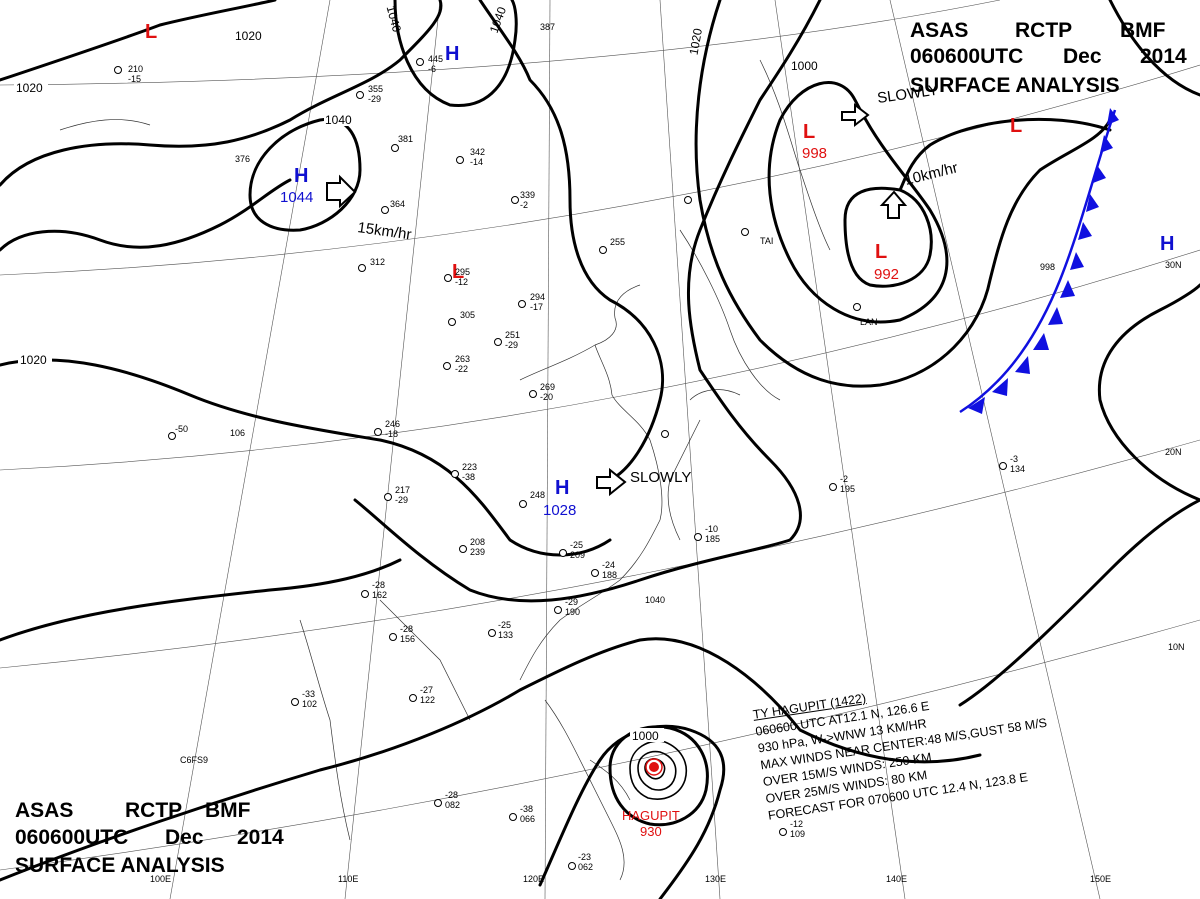 The width and height of the screenshot is (1200, 899). I want to click on lon-label-120e: 120E, so click(533, 879).